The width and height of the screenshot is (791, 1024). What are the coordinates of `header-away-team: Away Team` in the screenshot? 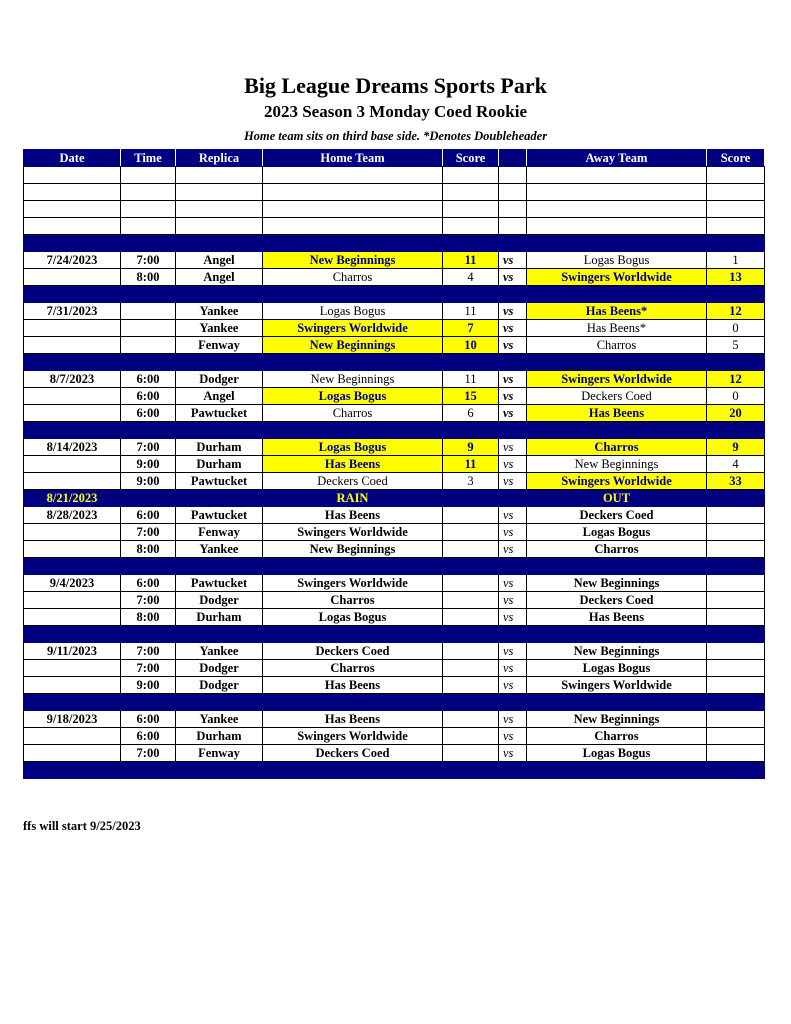 It's located at (616, 158).